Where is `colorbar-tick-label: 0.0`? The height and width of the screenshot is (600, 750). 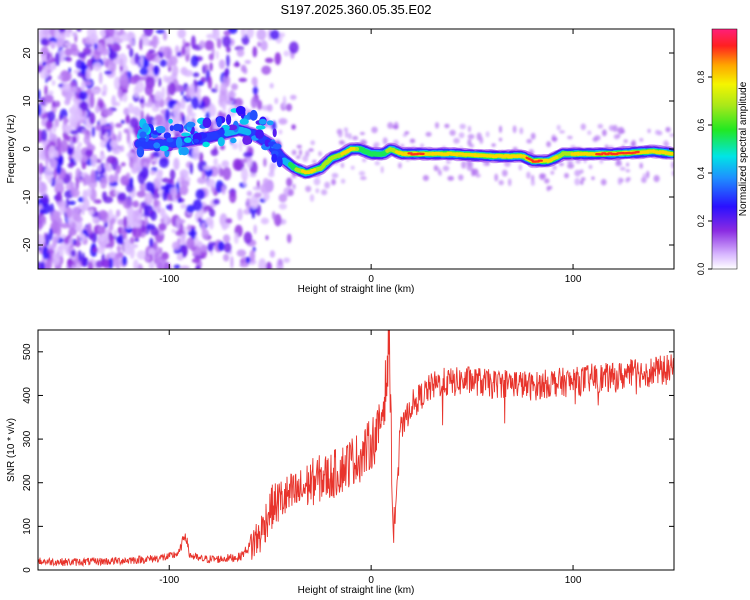 colorbar-tick-label: 0.0 is located at coordinates (701, 269).